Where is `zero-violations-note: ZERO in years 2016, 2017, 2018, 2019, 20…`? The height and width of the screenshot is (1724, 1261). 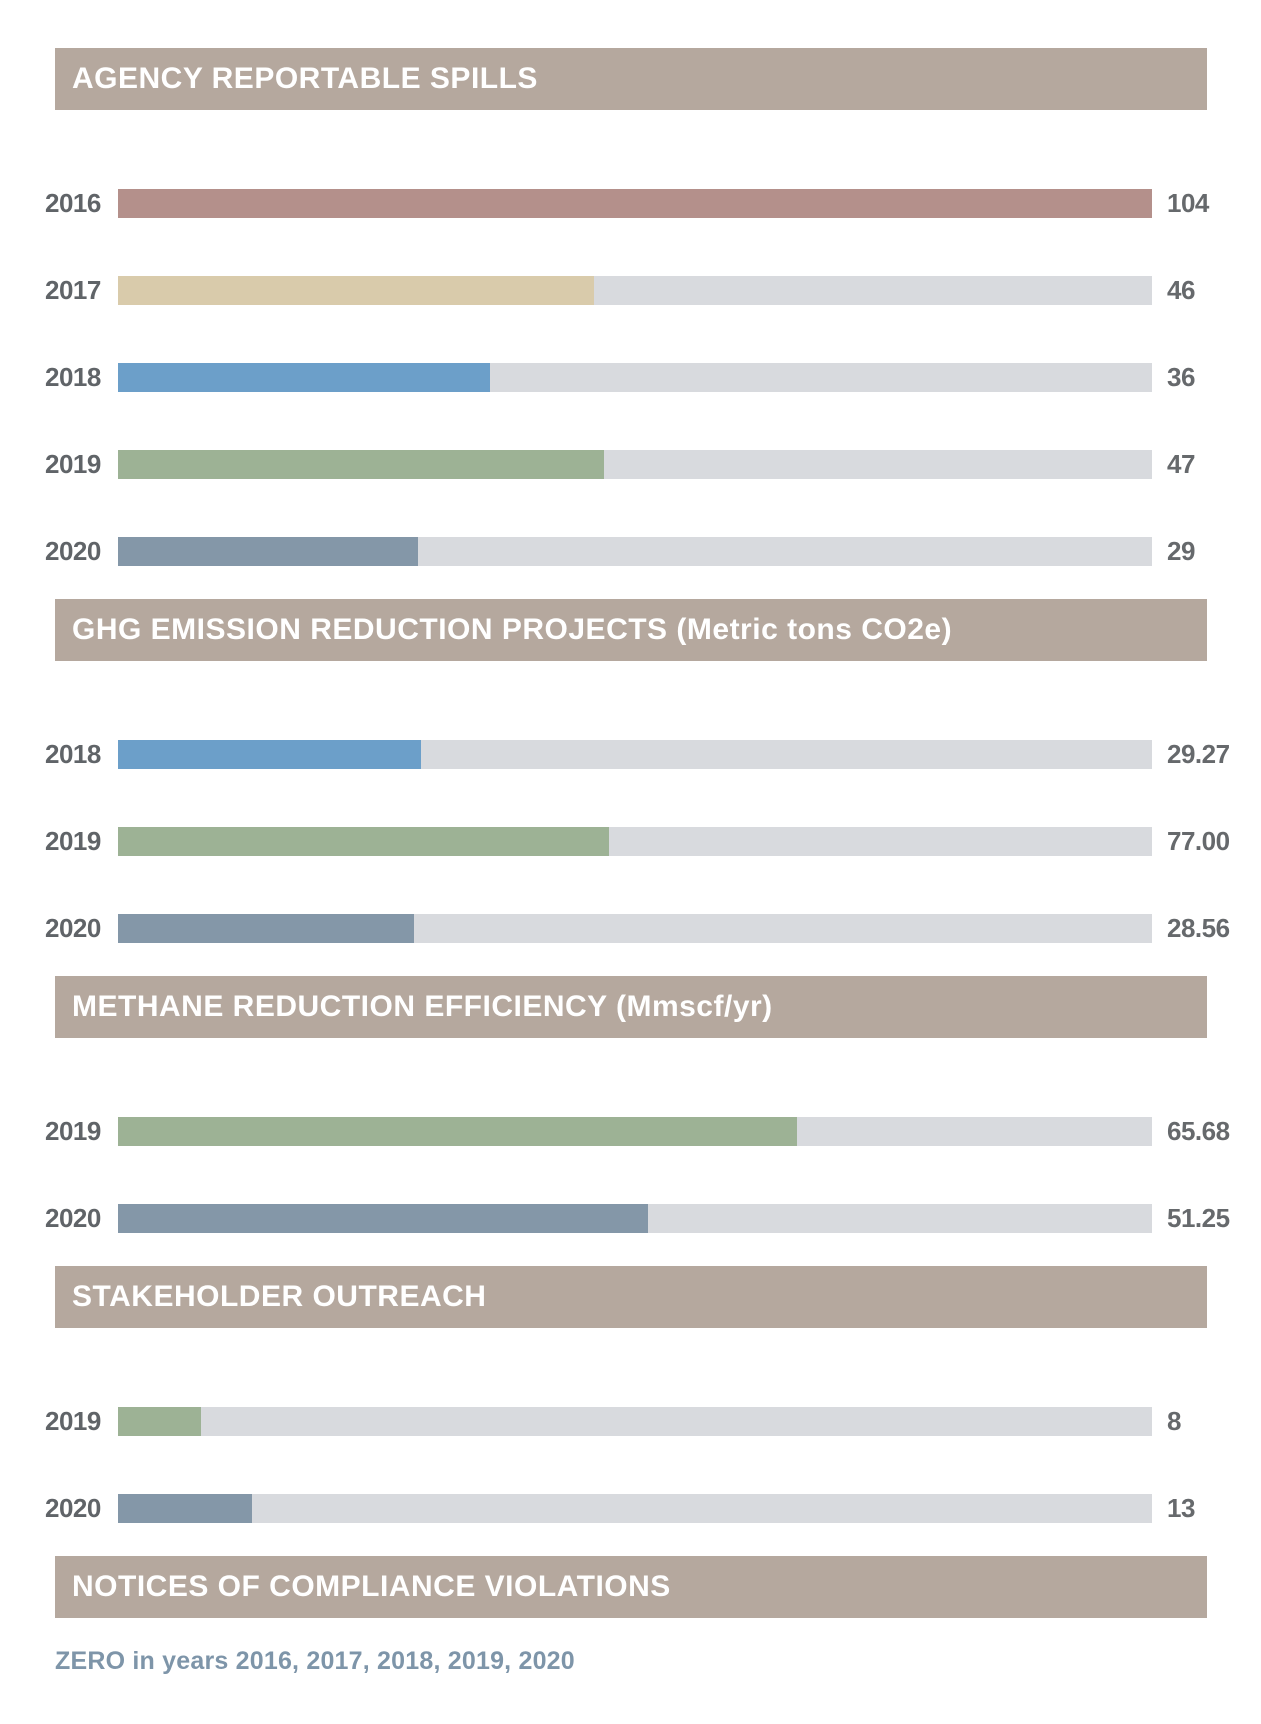 zero-violations-note: ZERO in years 2016, 2017, 2018, 2019, 20… is located at coordinates (315, 1661).